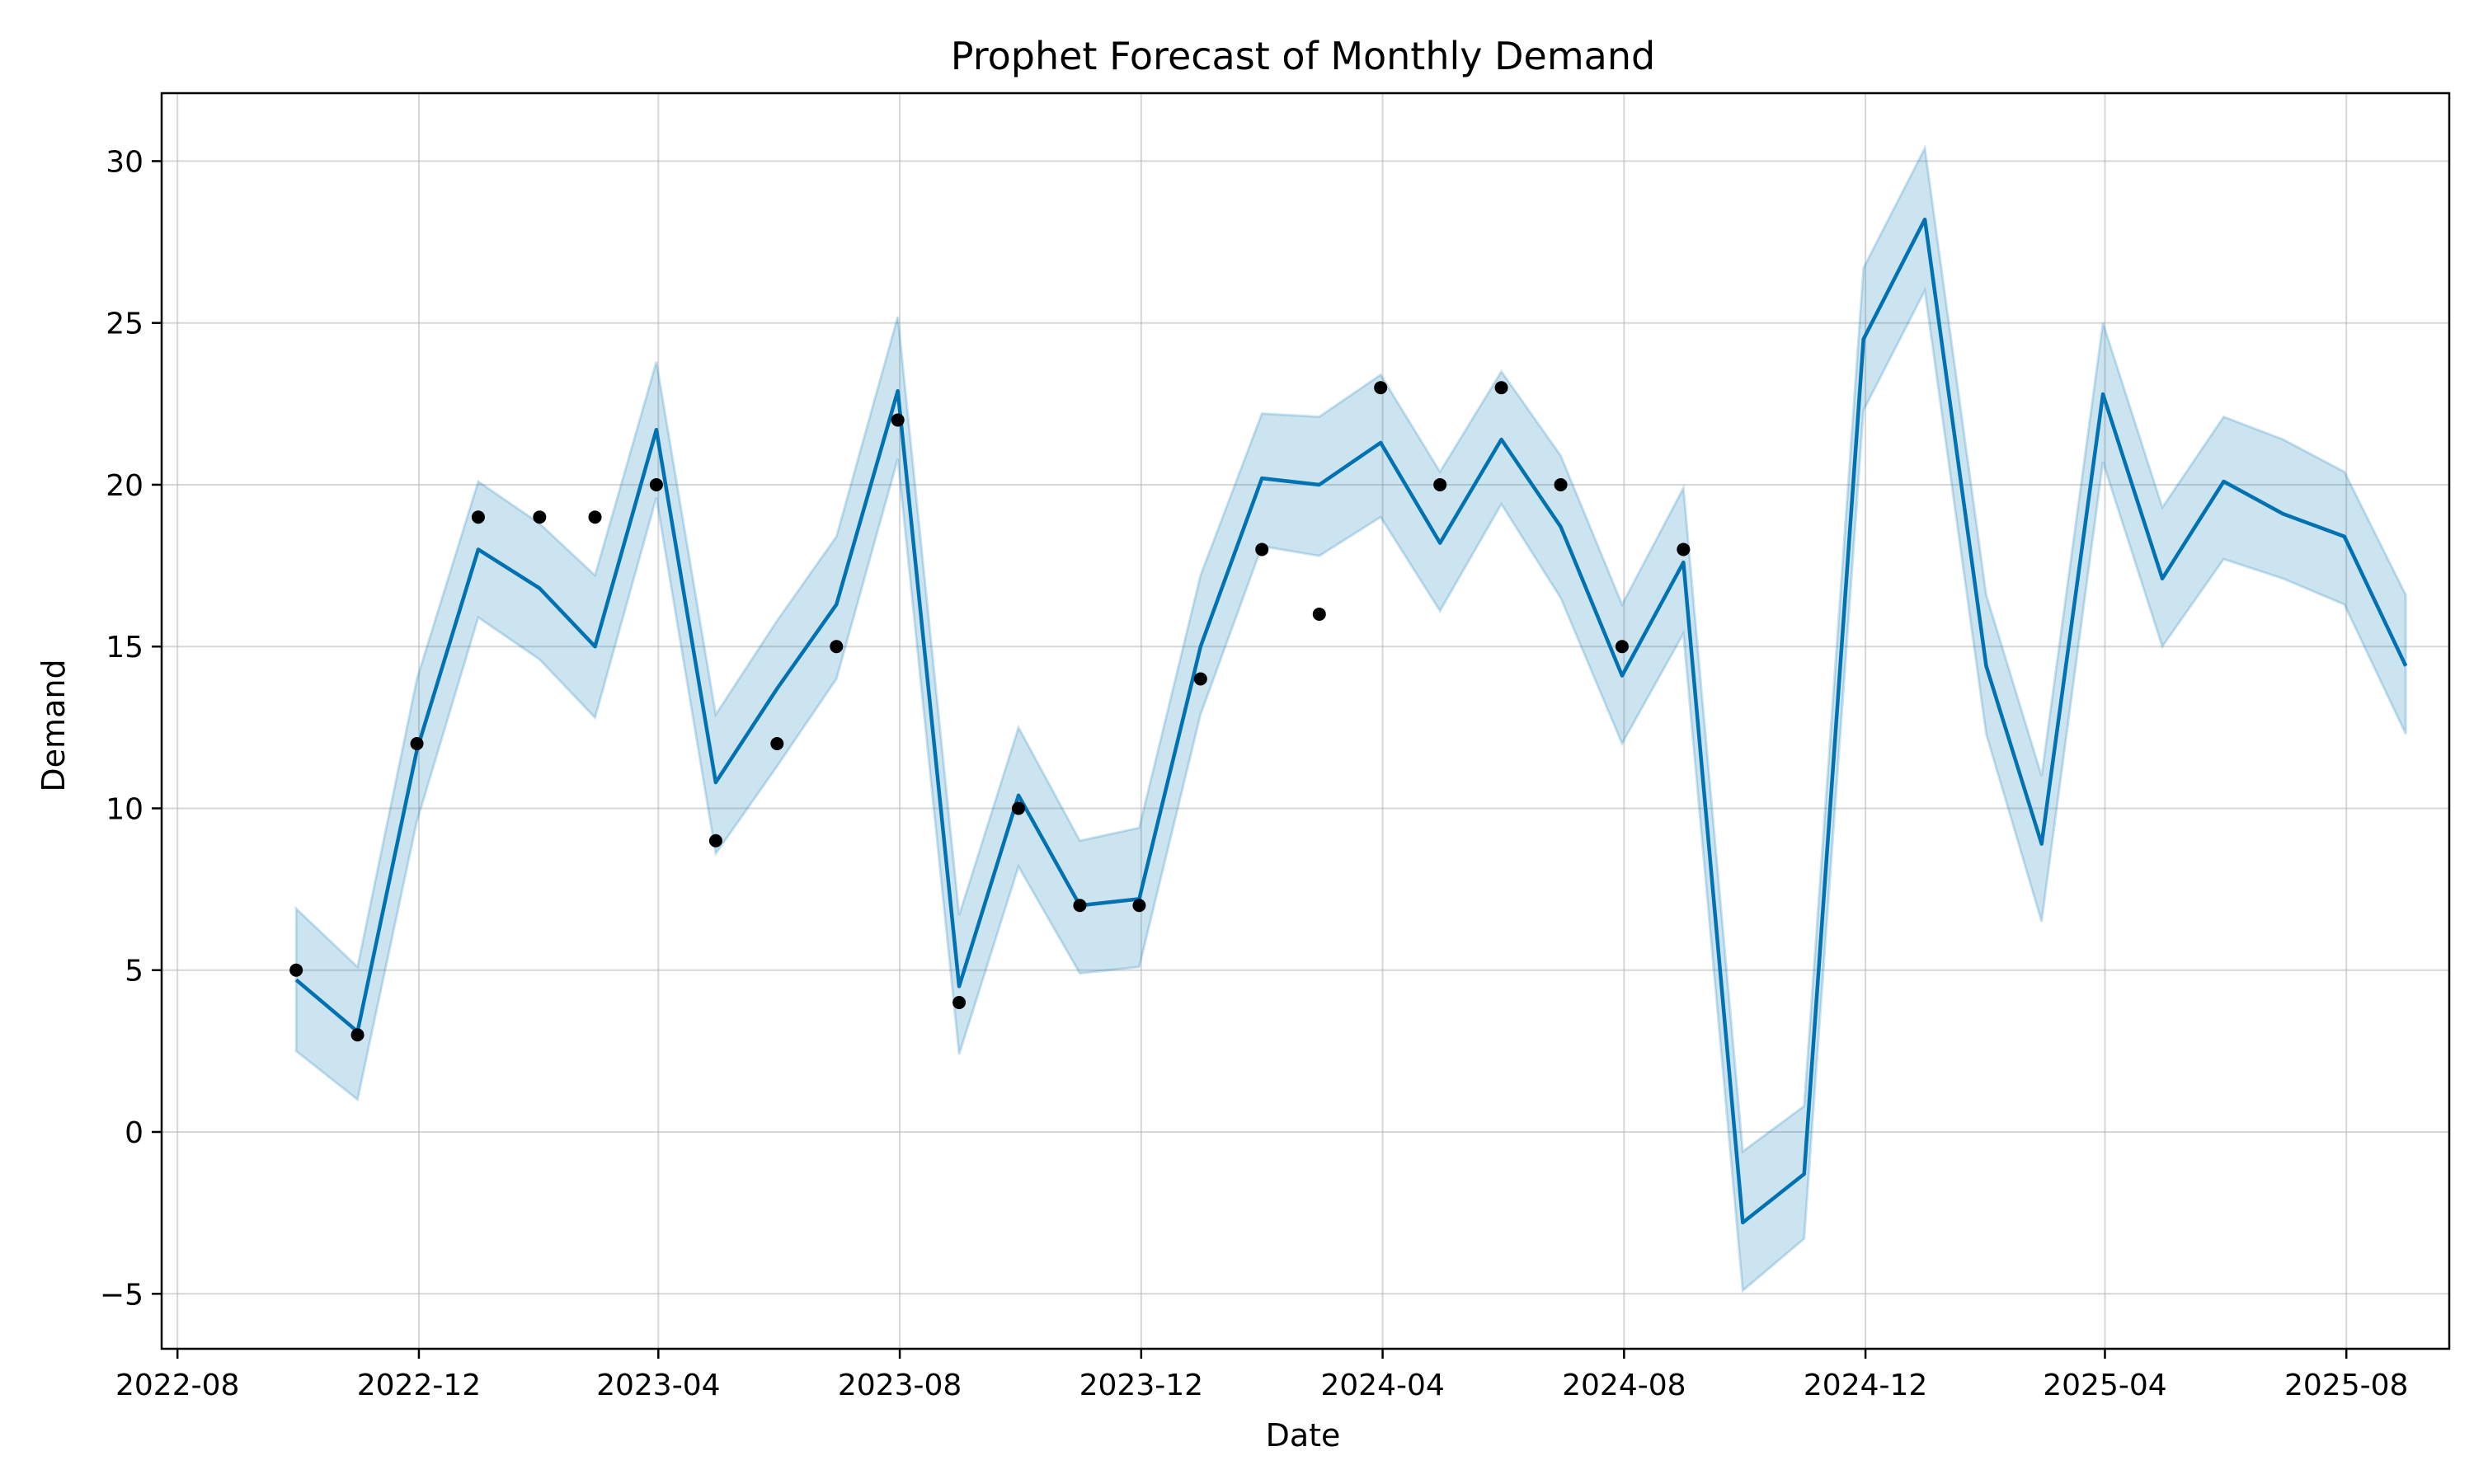  What do you see at coordinates (2346, 1385) in the screenshot?
I see `x-tick-label: 2025-08` at bounding box center [2346, 1385].